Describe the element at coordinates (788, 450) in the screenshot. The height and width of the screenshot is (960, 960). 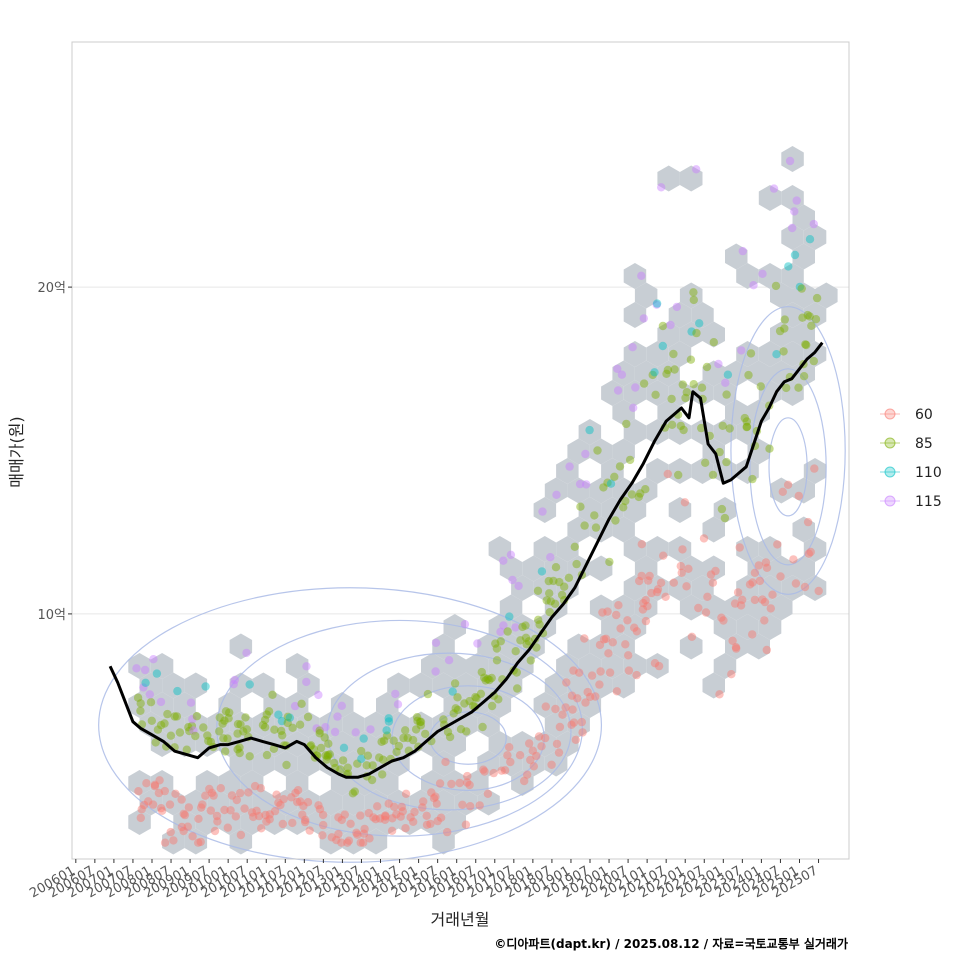
I see `density-contour` at that location.